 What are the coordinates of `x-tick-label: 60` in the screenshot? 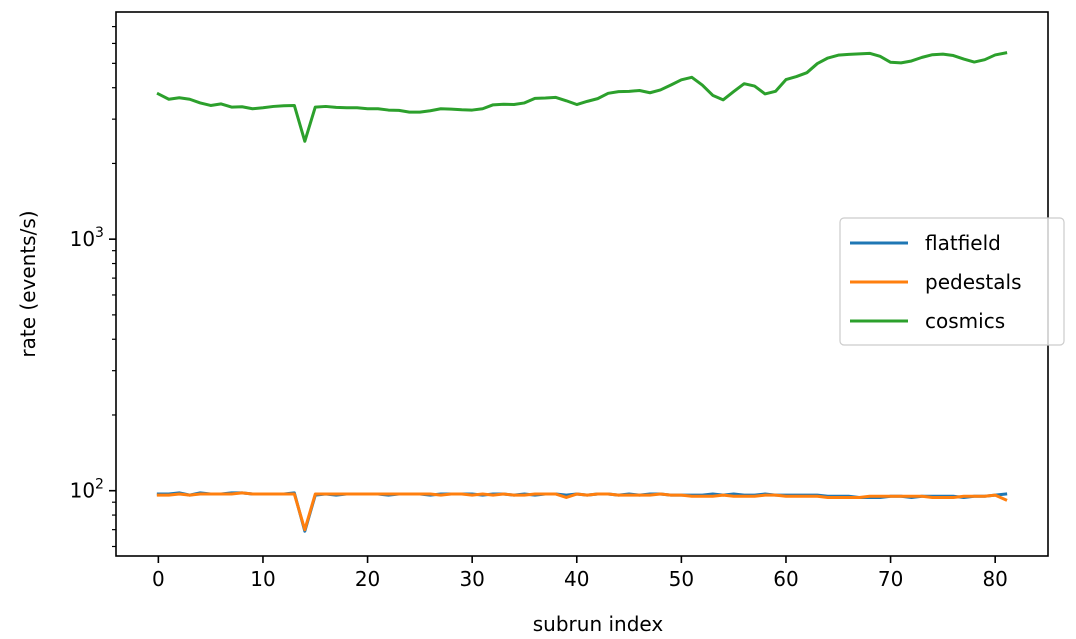 It's located at (785, 579).